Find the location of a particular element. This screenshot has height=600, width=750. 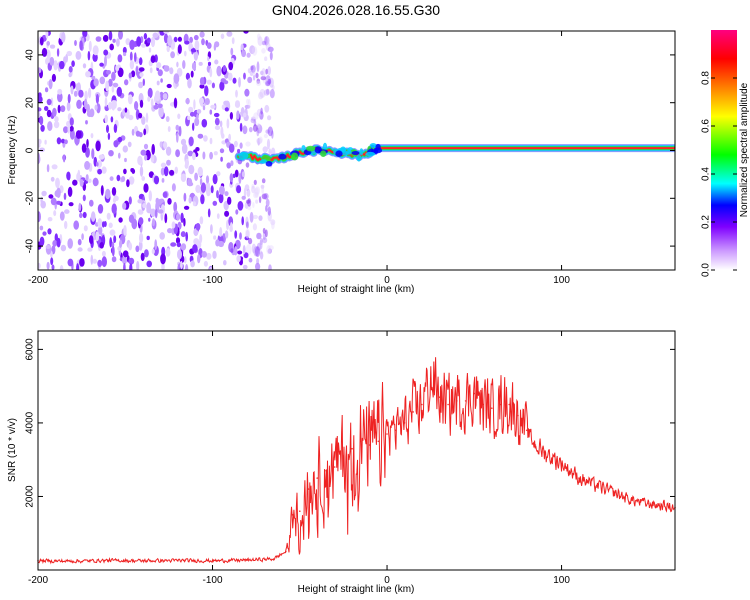

snr-x-label: Height of straight line (km) is located at coordinates (356, 589).